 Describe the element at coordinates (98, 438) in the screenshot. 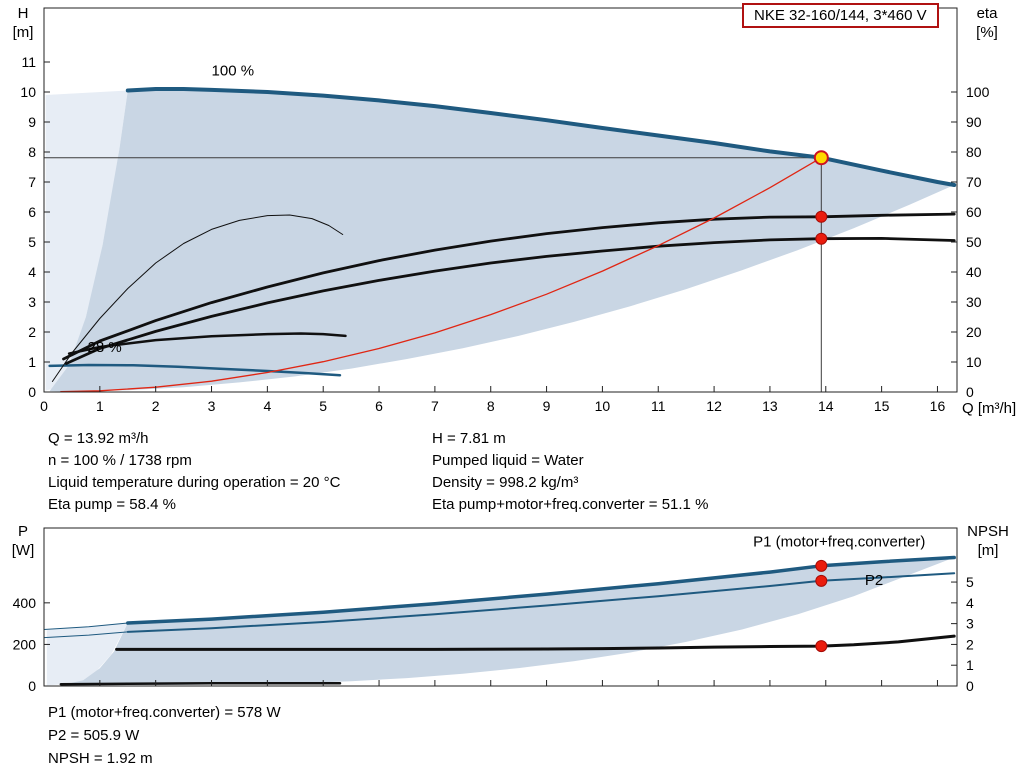

I see `info-line-q: Q = 13.92 m³/h` at that location.